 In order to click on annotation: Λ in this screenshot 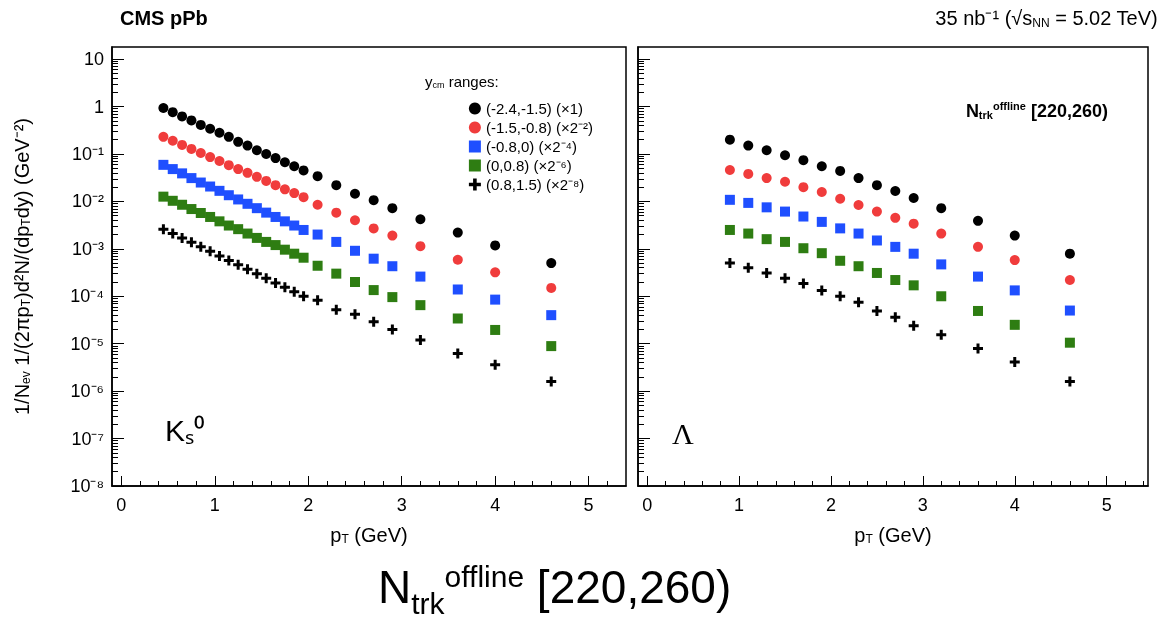, I will do `click(683, 433)`.